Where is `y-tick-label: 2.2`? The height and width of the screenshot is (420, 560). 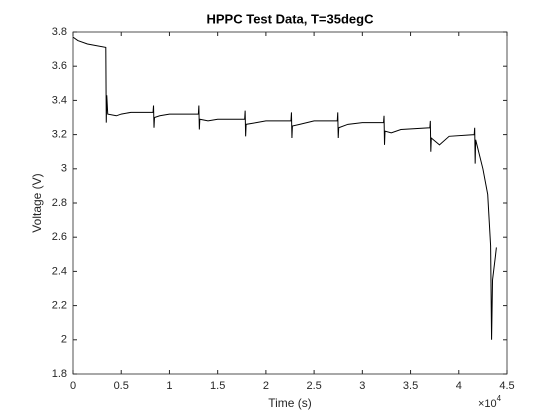 y-tick-label: 2.2 is located at coordinates (59, 306).